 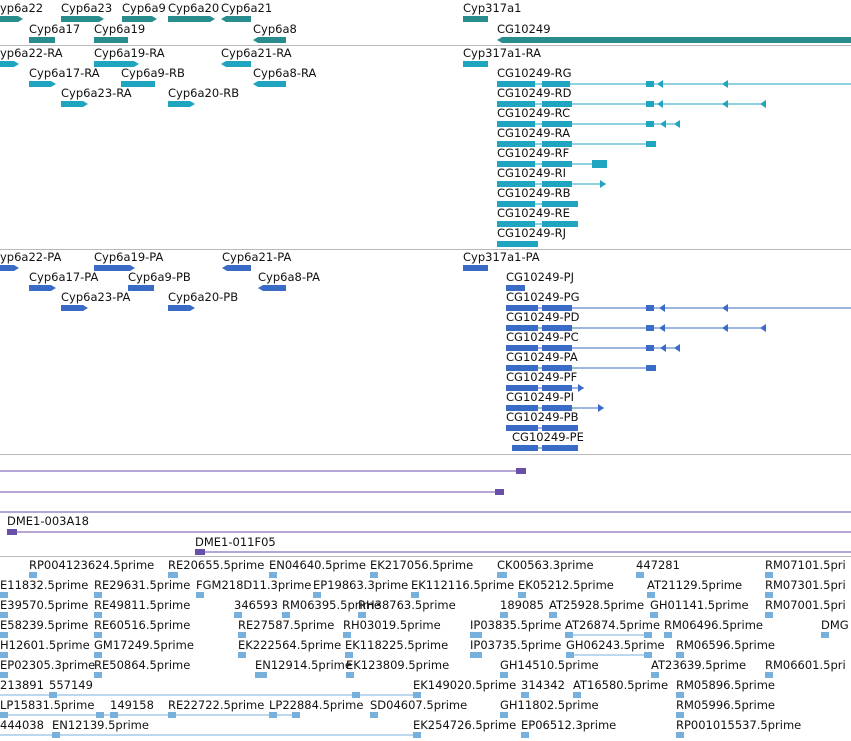 I want to click on clone-label: DME1-003A18, so click(x=48, y=521).